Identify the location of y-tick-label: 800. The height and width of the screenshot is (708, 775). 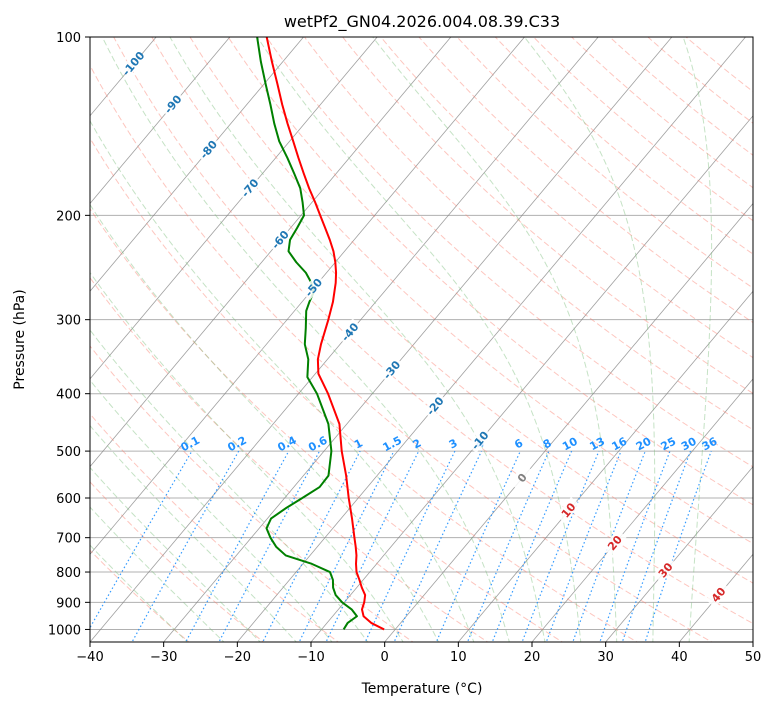
(68, 573).